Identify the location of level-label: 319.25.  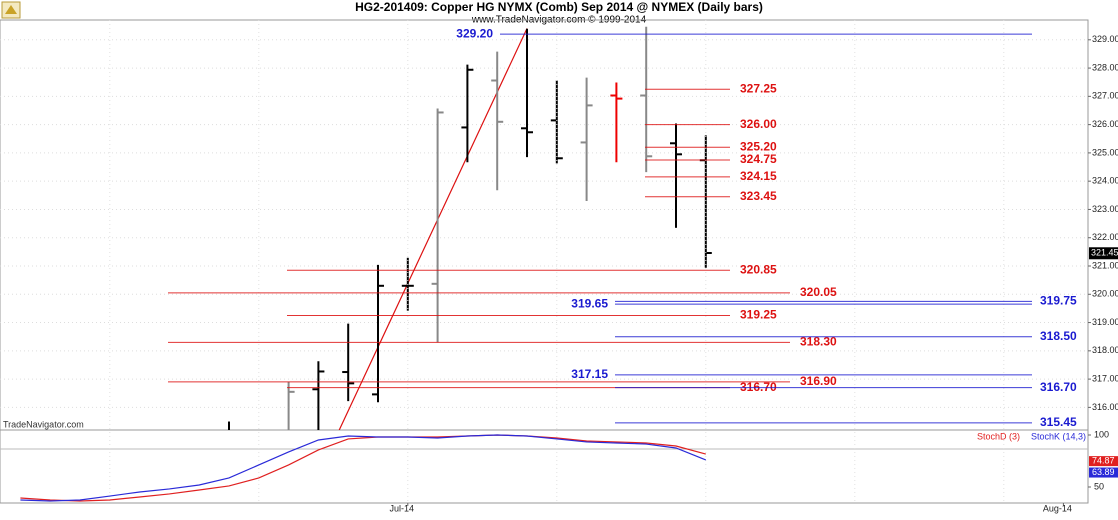
(758, 315).